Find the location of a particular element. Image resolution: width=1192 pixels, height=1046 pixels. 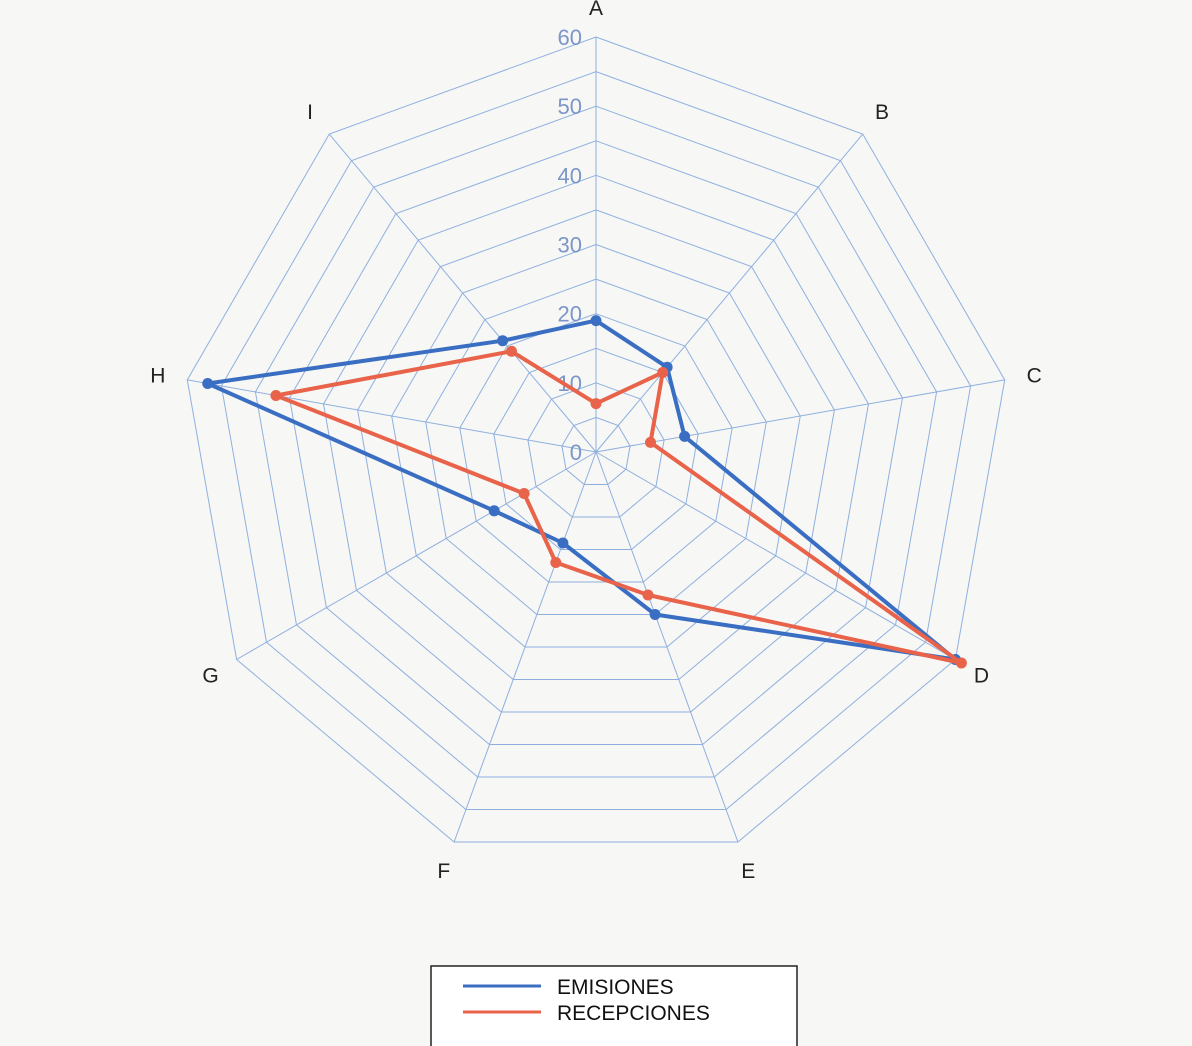

category-label-a: A is located at coordinates (596, 10).